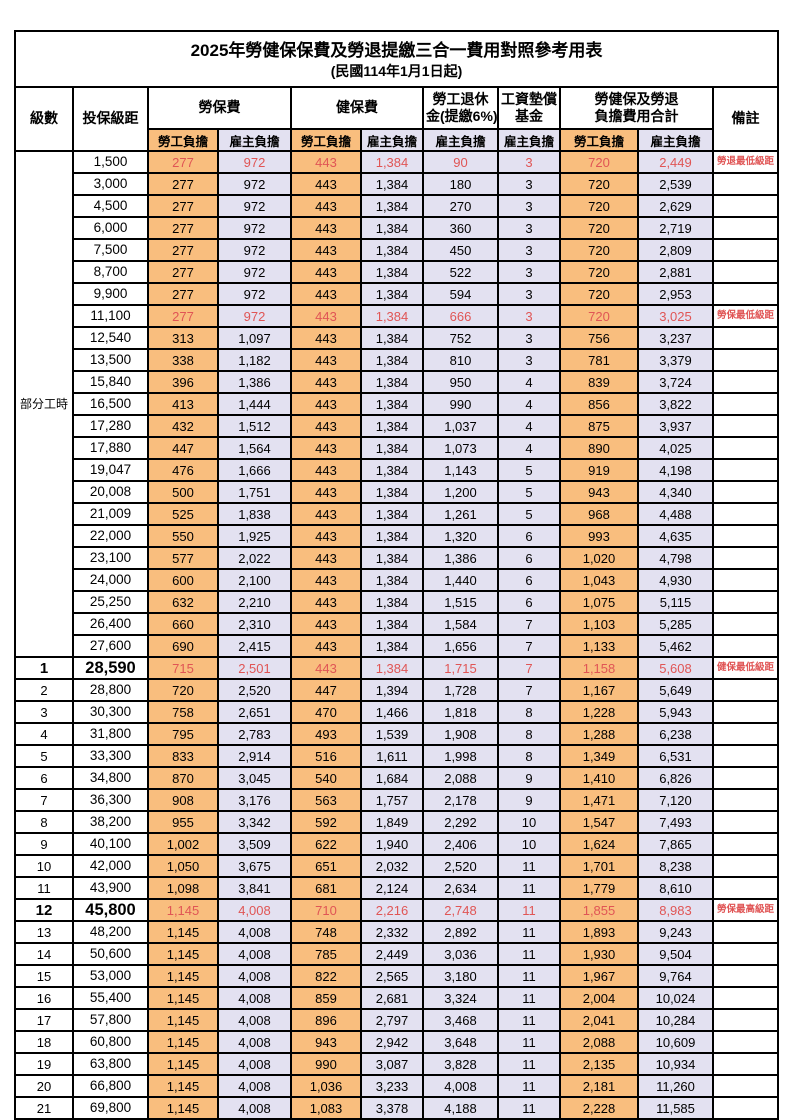  I want to click on value-cell: 2,449, so click(675, 162).